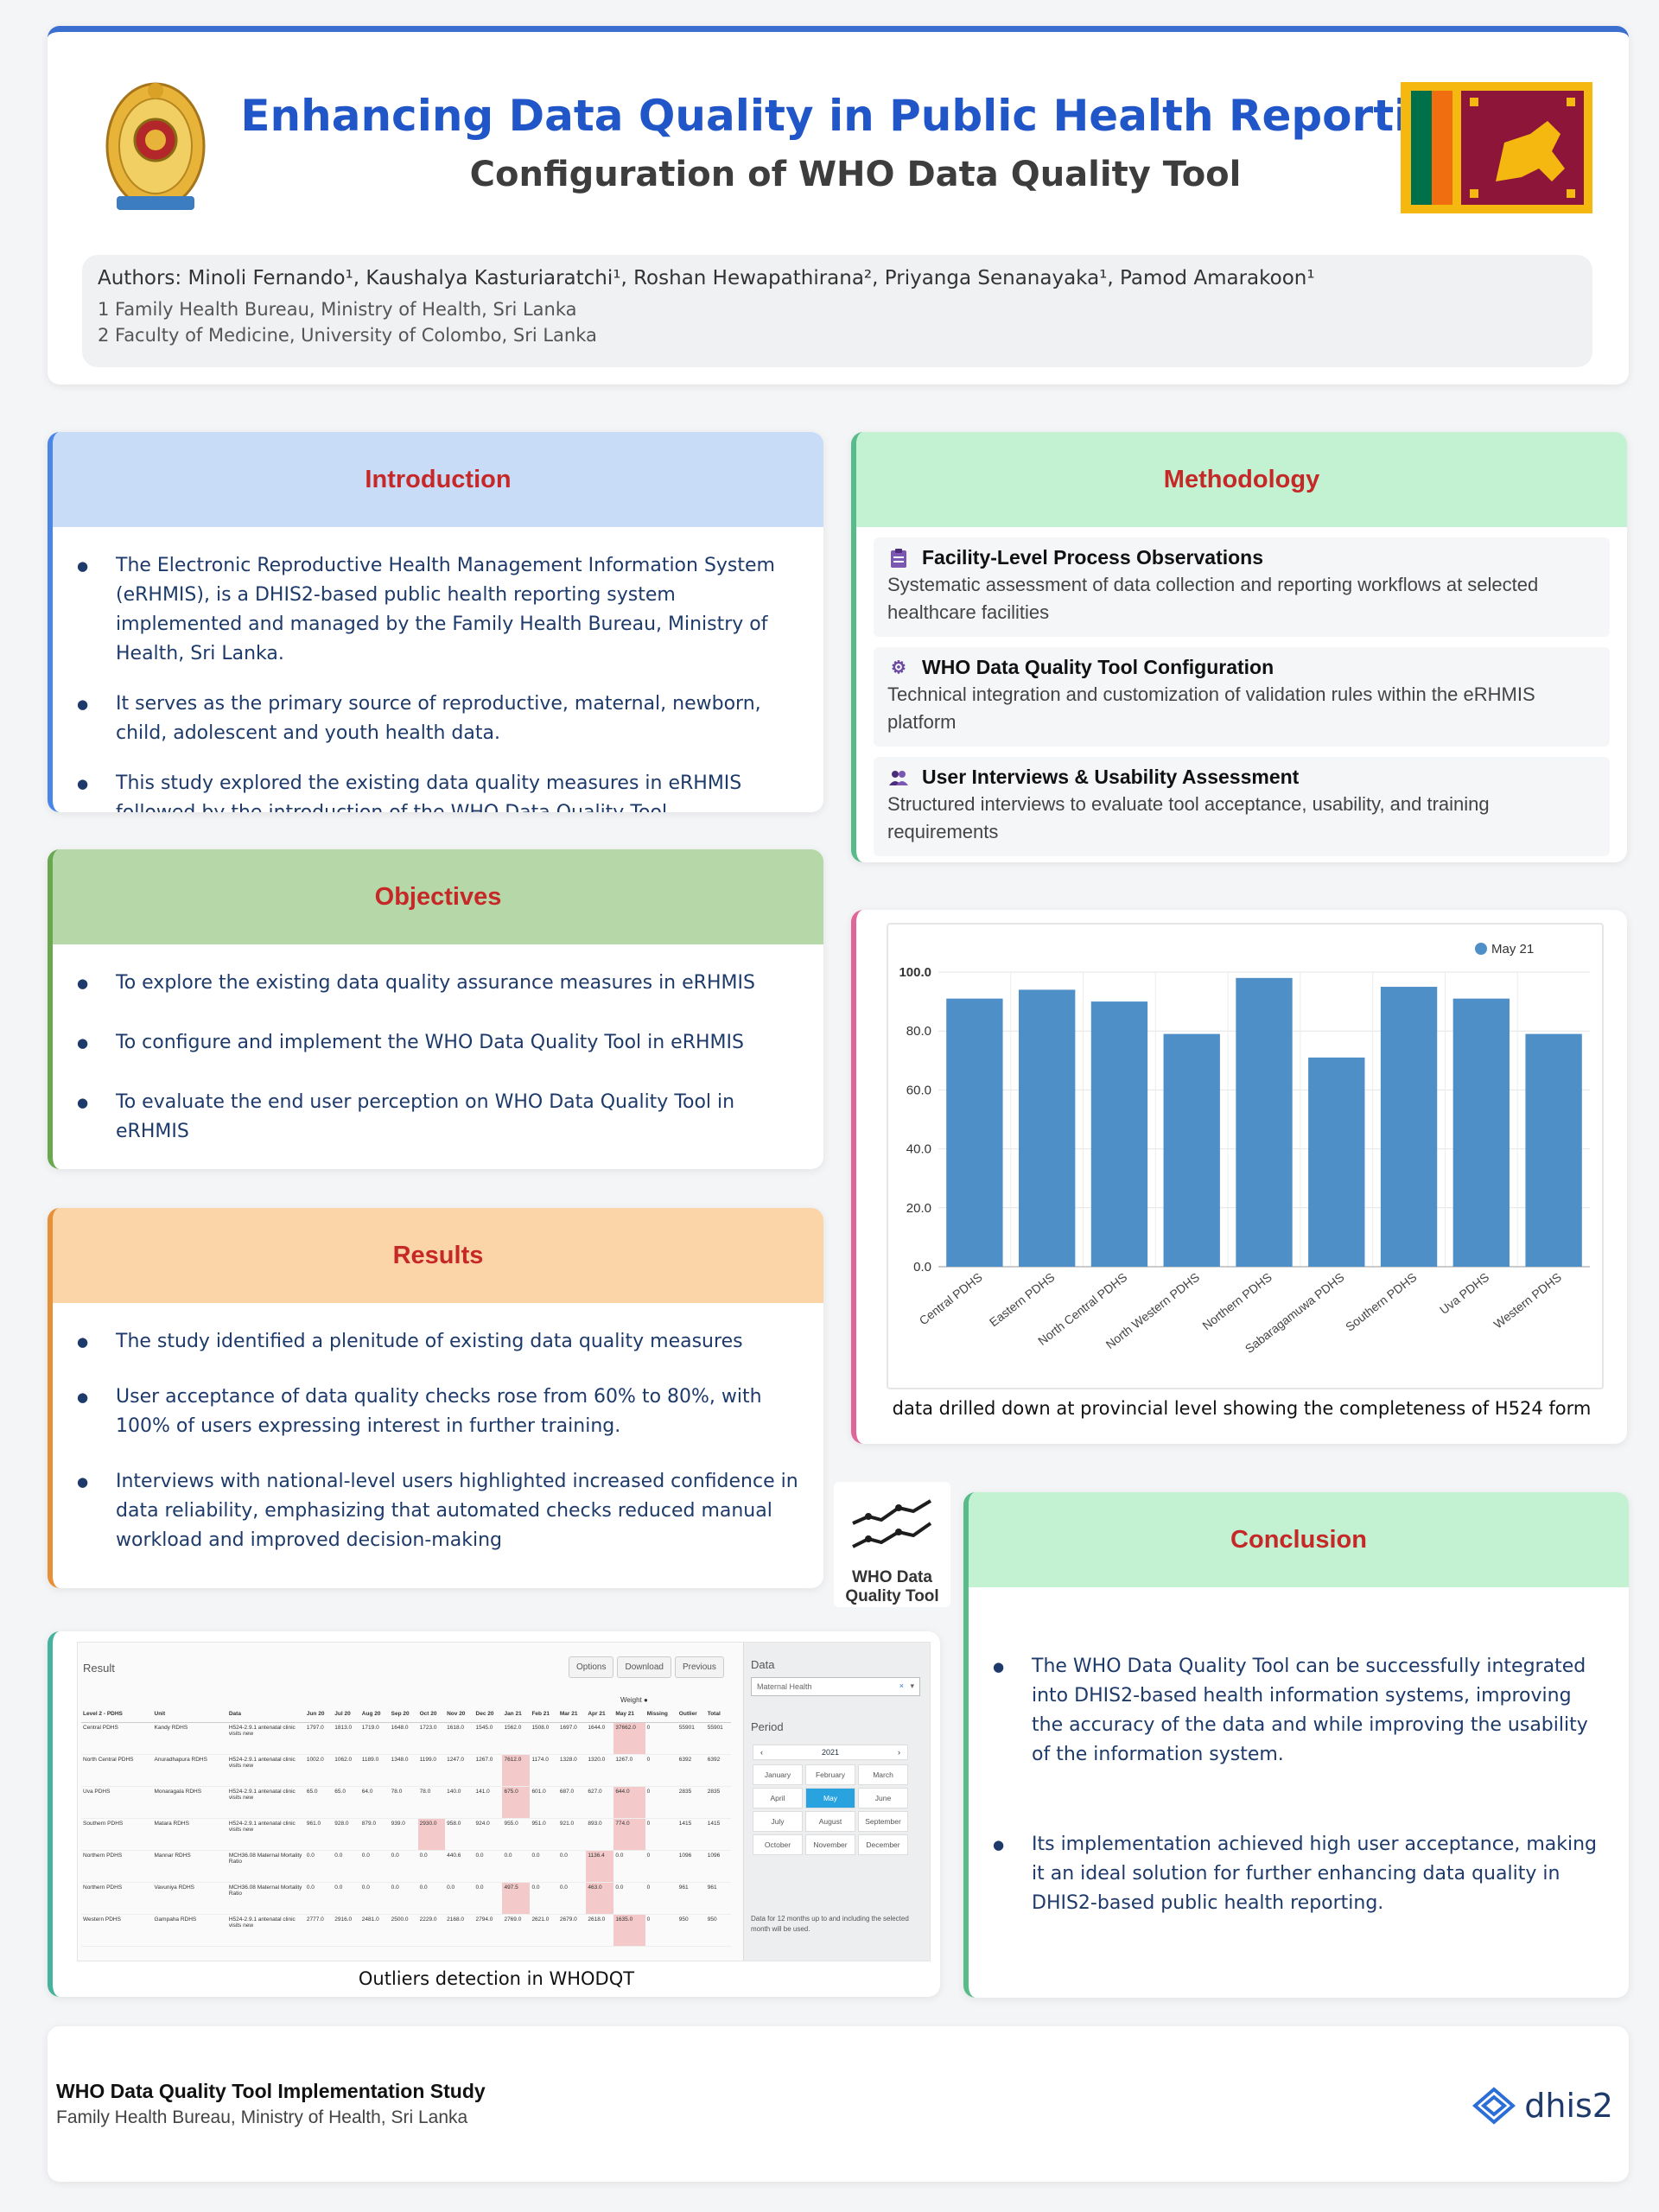  I want to click on column-header: Outlier, so click(691, 1715).